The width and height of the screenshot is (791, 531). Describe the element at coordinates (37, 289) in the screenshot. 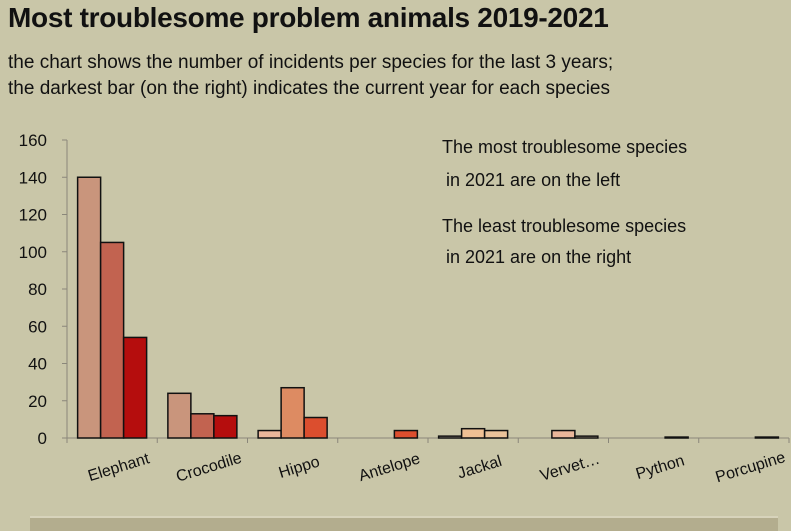

I see `y-tick-label: 80` at that location.